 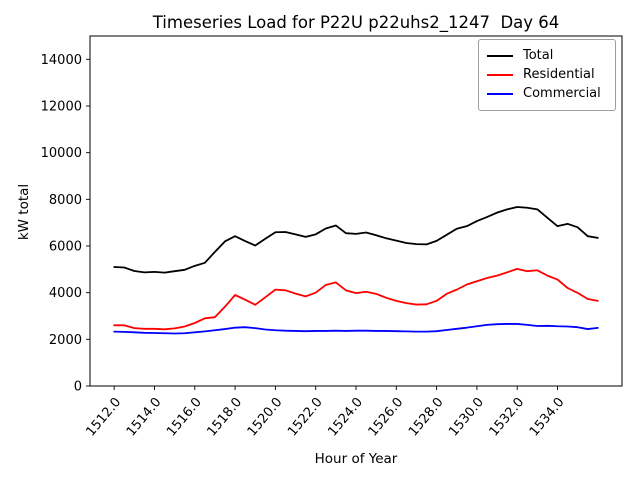 I want to click on x-tick-label: 1528.0, so click(x=426, y=417).